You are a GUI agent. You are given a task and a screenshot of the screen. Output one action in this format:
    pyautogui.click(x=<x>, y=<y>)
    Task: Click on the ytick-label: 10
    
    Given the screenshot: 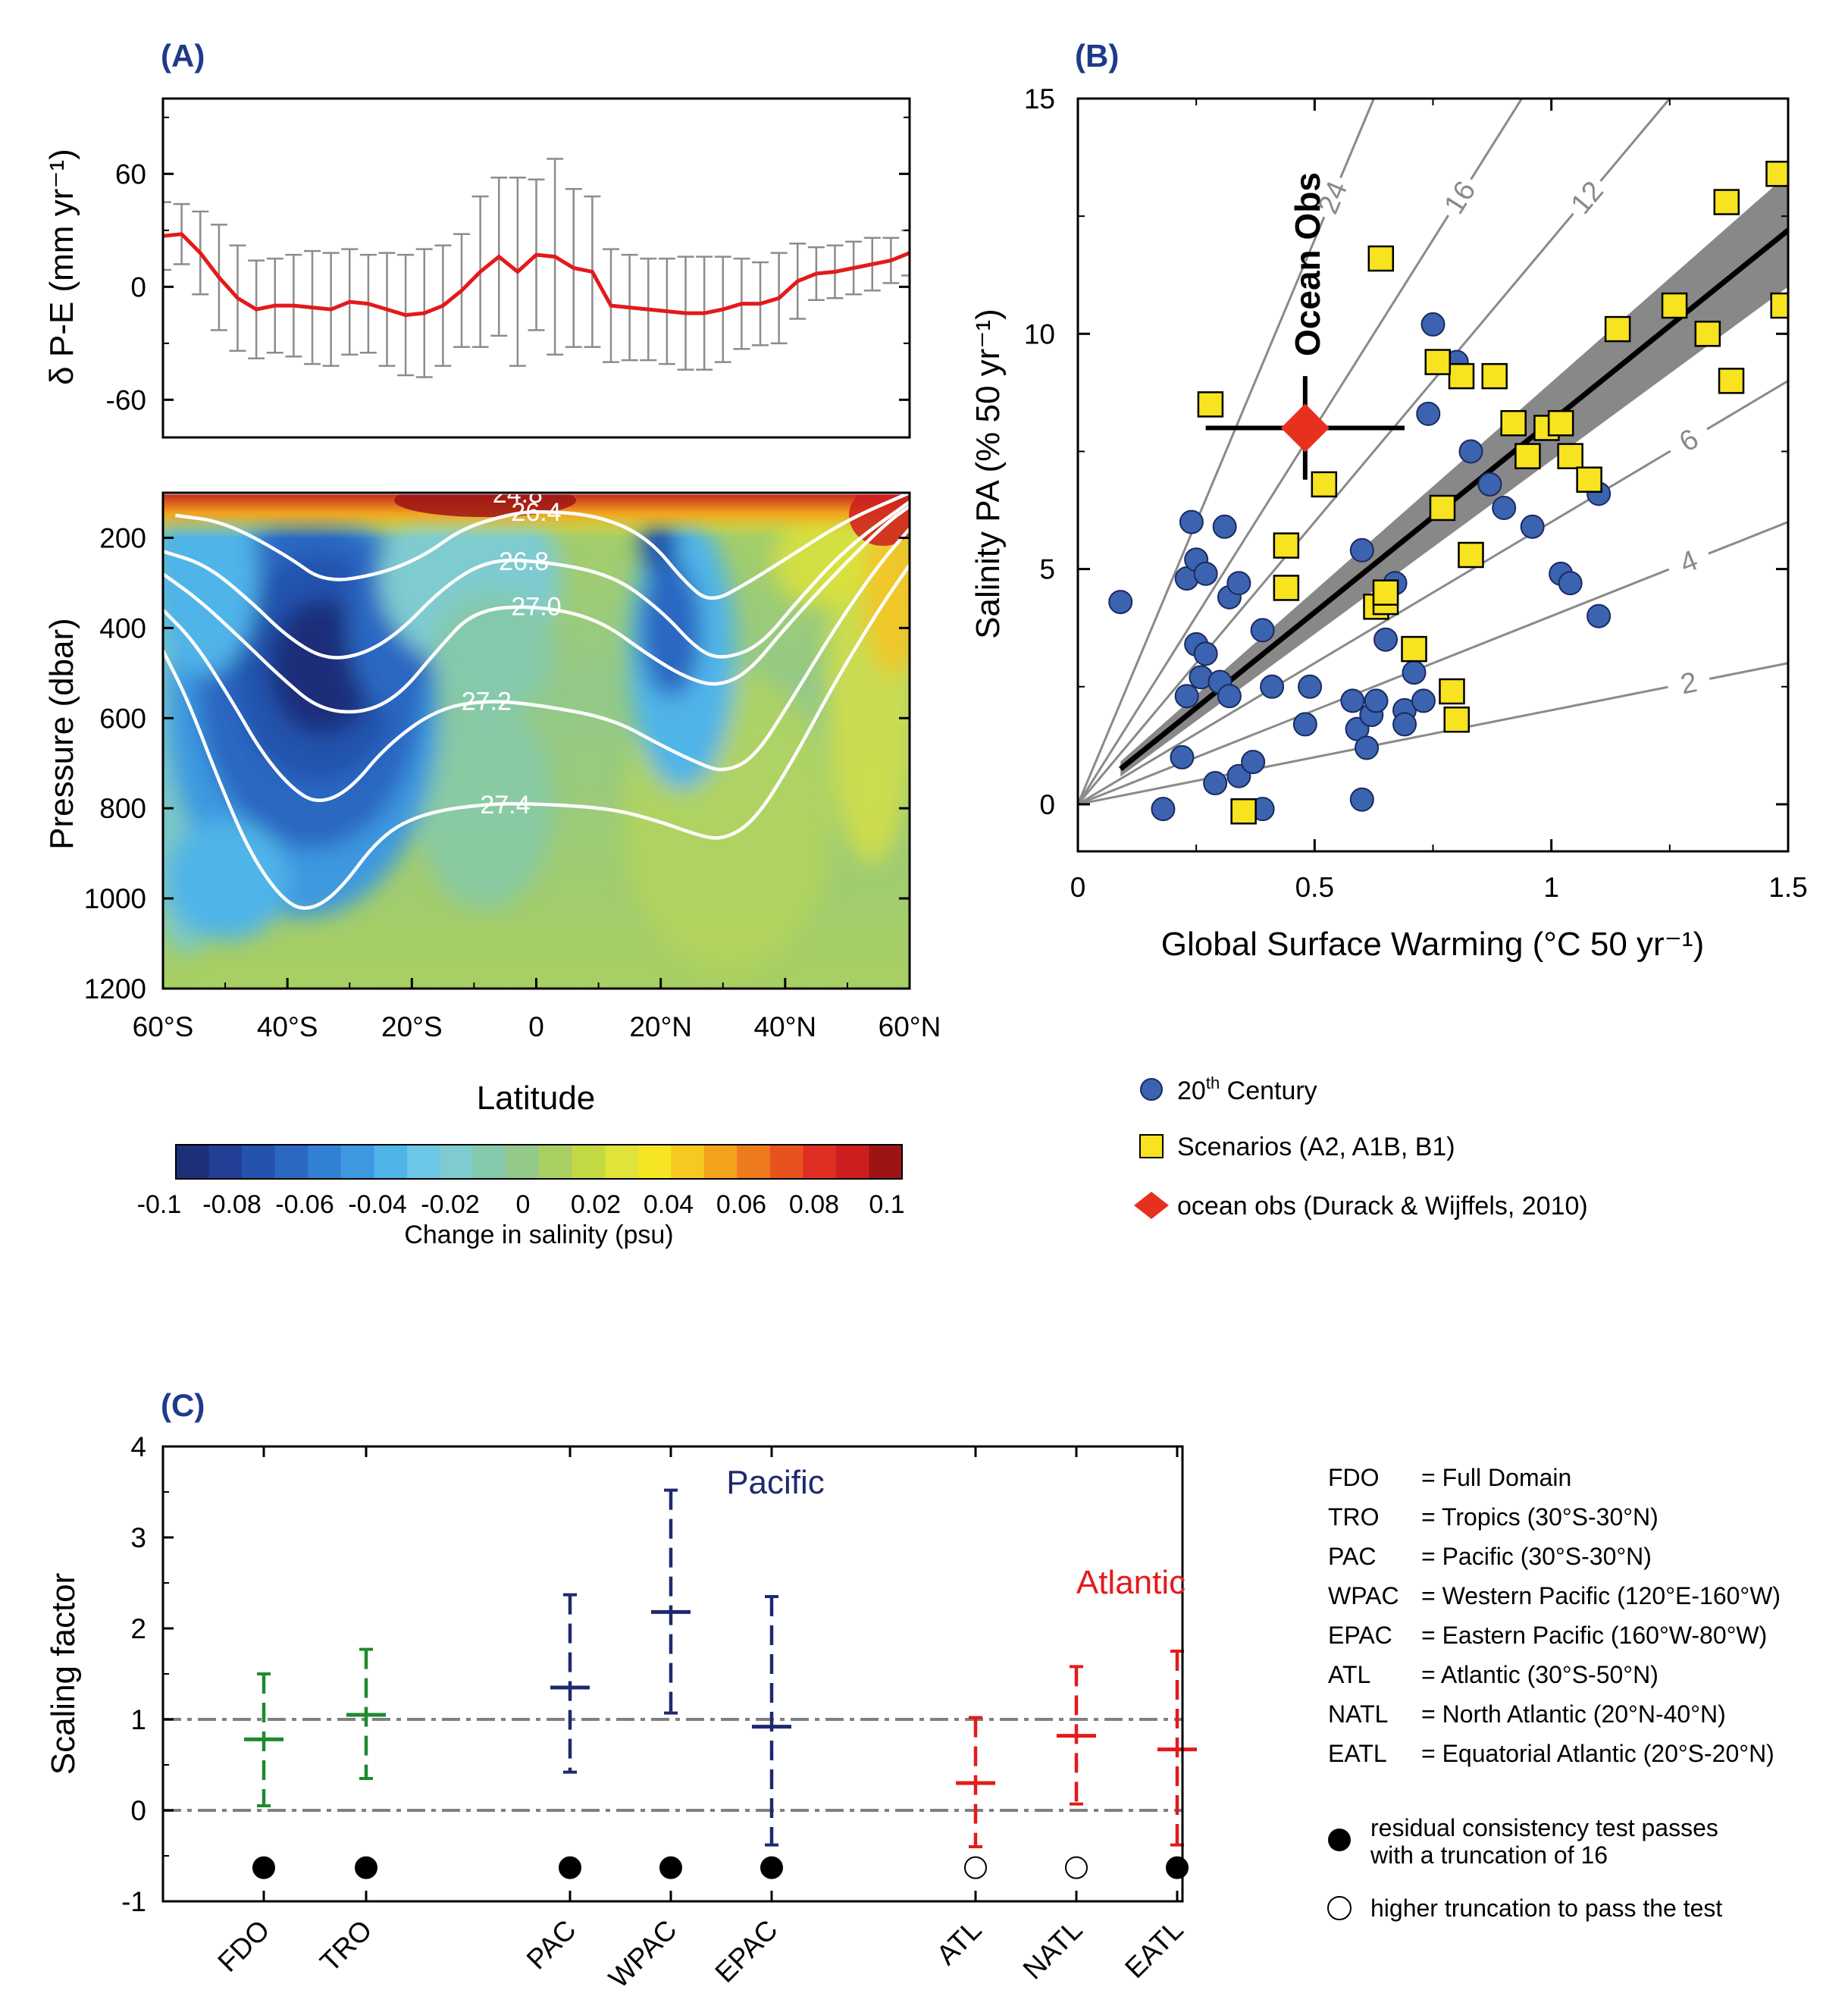 What is the action you would take?
    pyautogui.click(x=1039, y=333)
    